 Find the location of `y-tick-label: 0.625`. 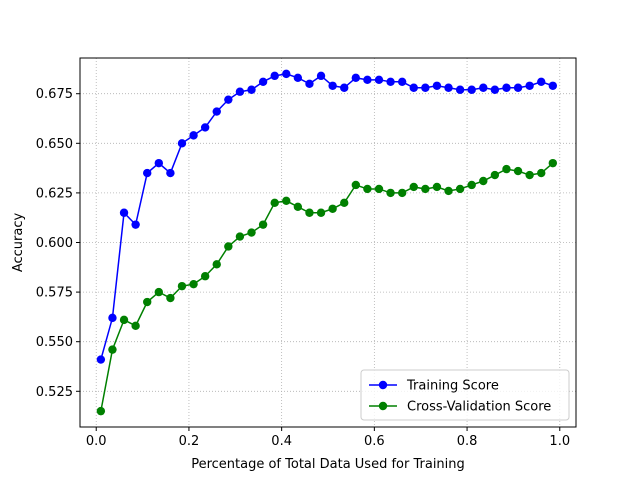

y-tick-label: 0.625 is located at coordinates (54, 193).